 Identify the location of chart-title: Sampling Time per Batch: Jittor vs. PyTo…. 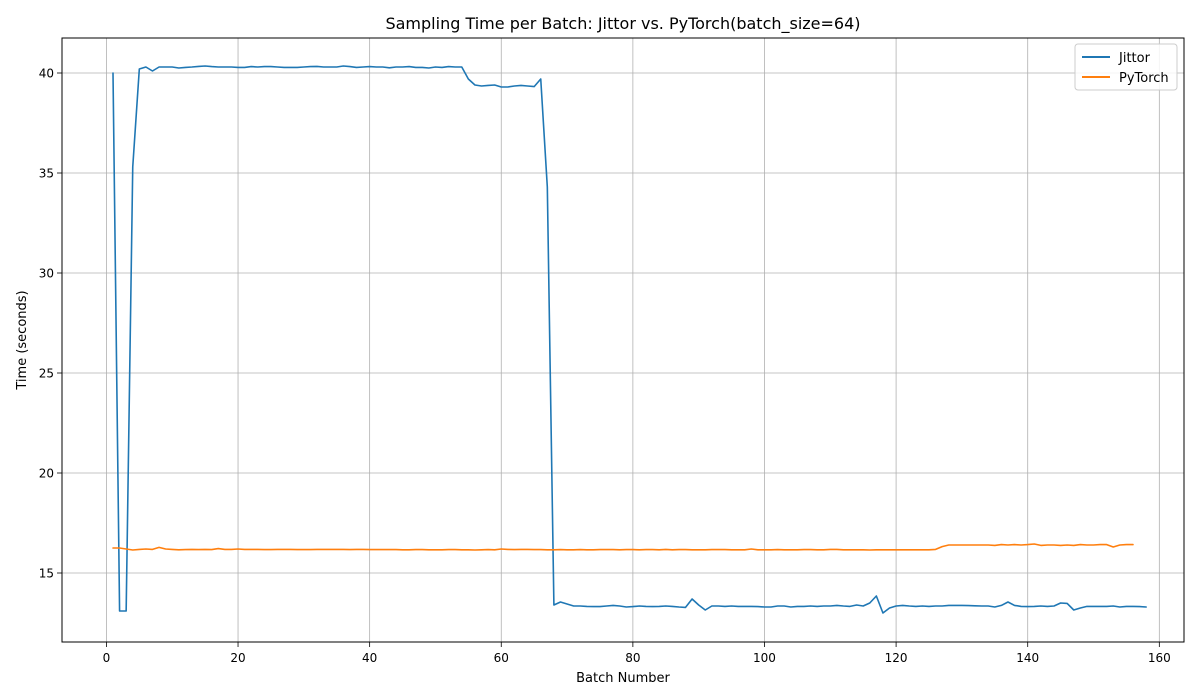
(622, 24).